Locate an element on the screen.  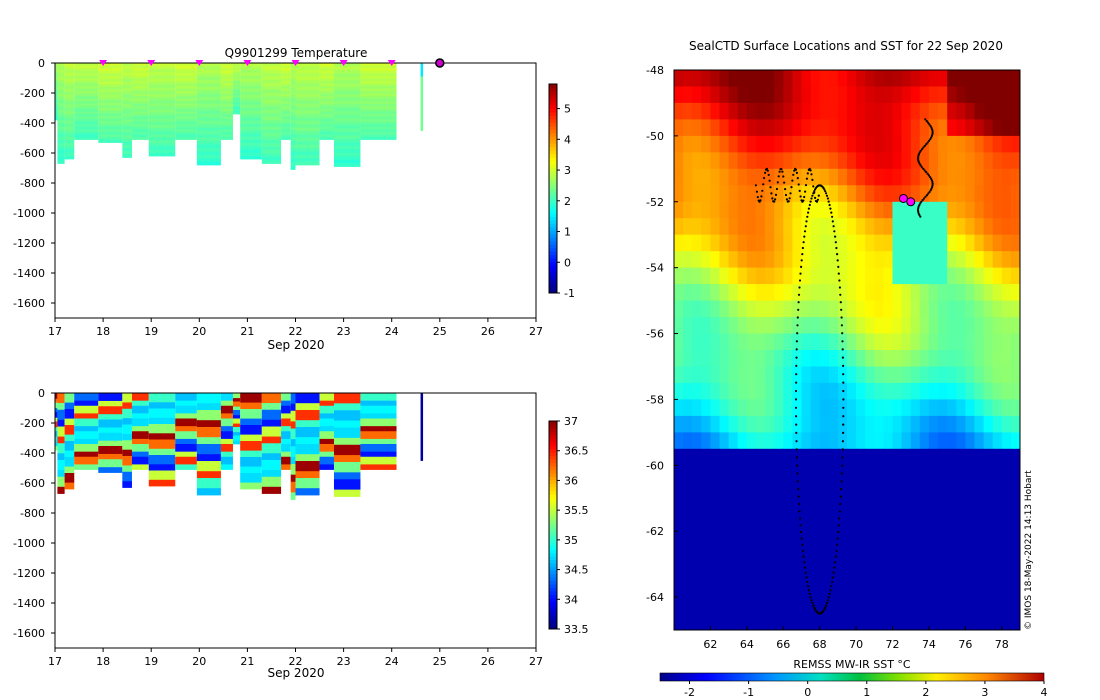
temperature-x-axis-label: Sep 2020 is located at coordinates (296, 345).